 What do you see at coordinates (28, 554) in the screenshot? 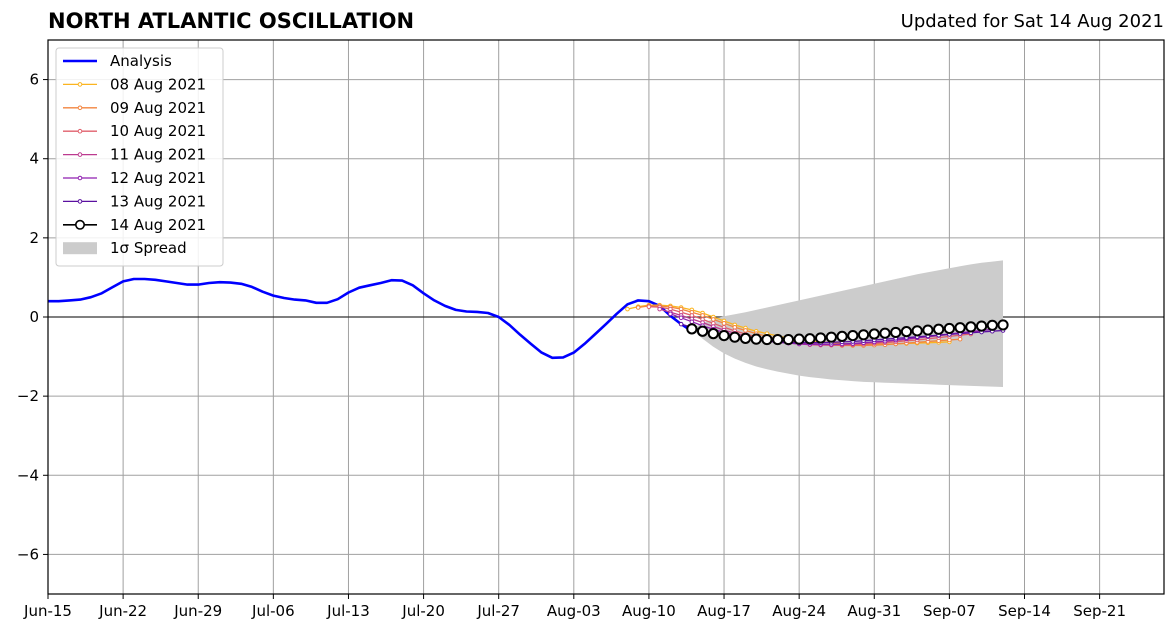
I see `y-tick-label: −6` at bounding box center [28, 554].